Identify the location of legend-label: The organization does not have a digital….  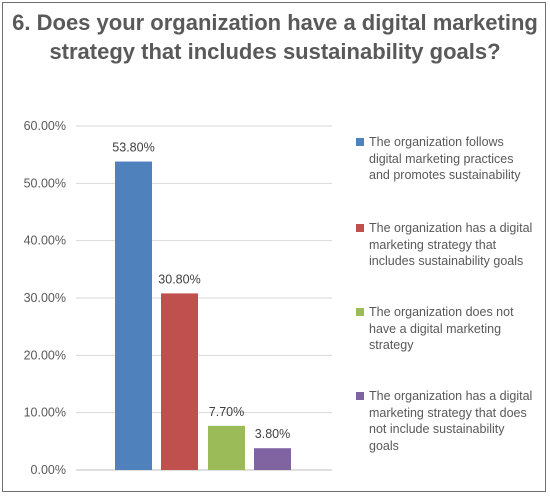
(441, 328).